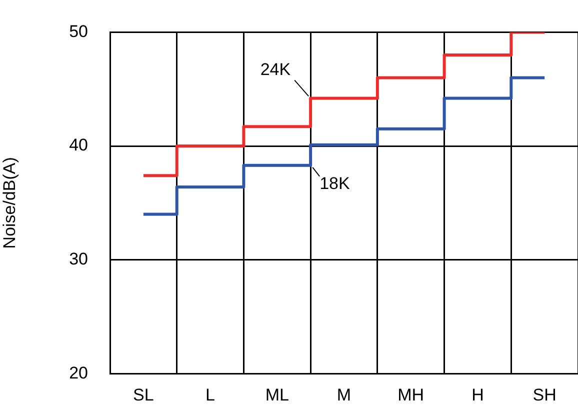 The width and height of the screenshot is (578, 410). I want to click on series-label: 18K, so click(335, 184).